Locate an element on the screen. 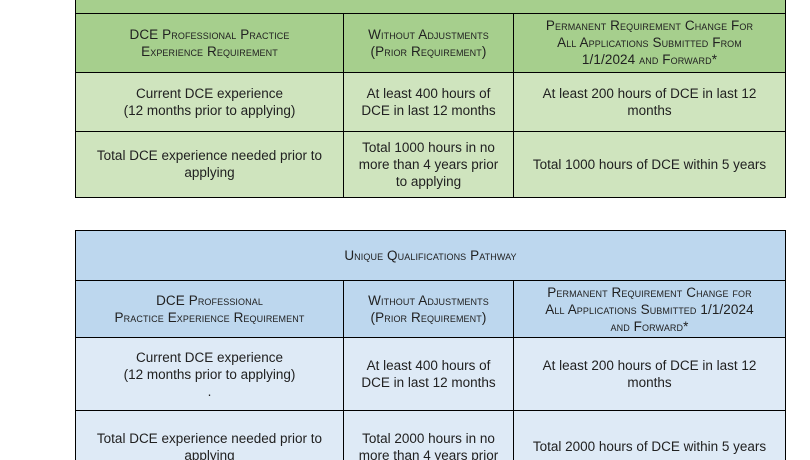 The image size is (810, 460). table-title-row: Unique Qualifications Pathway is located at coordinates (430, 255).